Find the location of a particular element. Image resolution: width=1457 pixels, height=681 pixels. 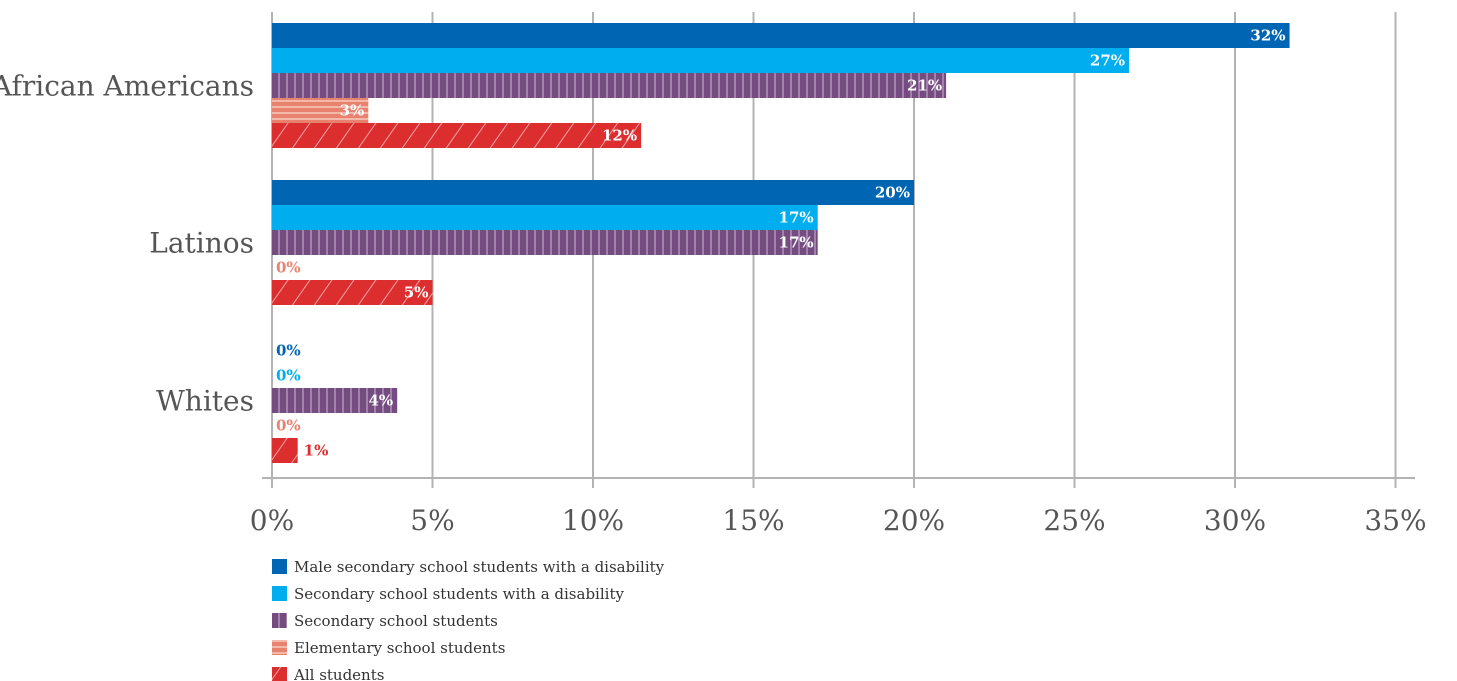

data-label: 20% is located at coordinates (892, 193).